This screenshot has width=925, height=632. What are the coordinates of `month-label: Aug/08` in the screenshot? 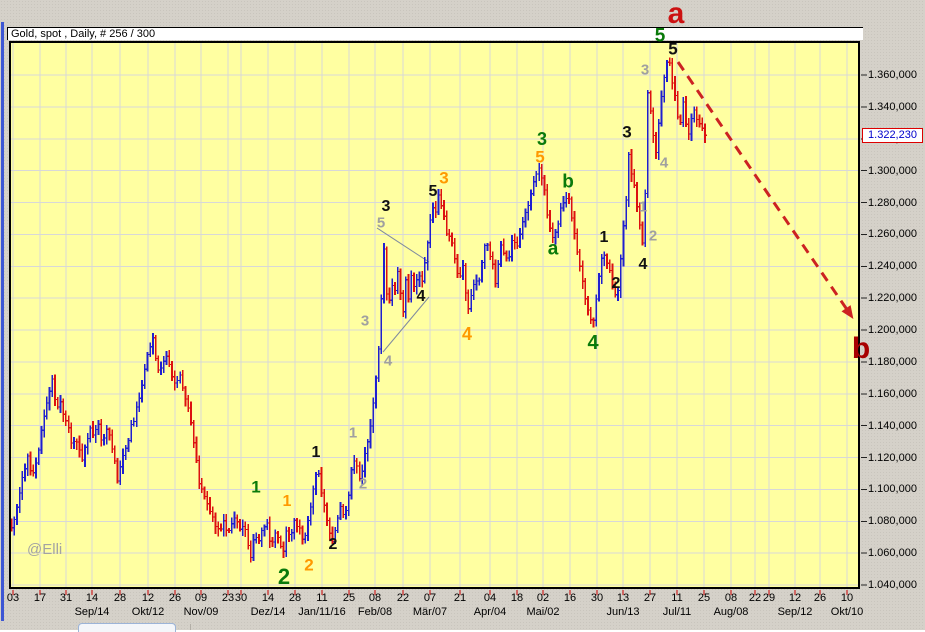 It's located at (731, 612).